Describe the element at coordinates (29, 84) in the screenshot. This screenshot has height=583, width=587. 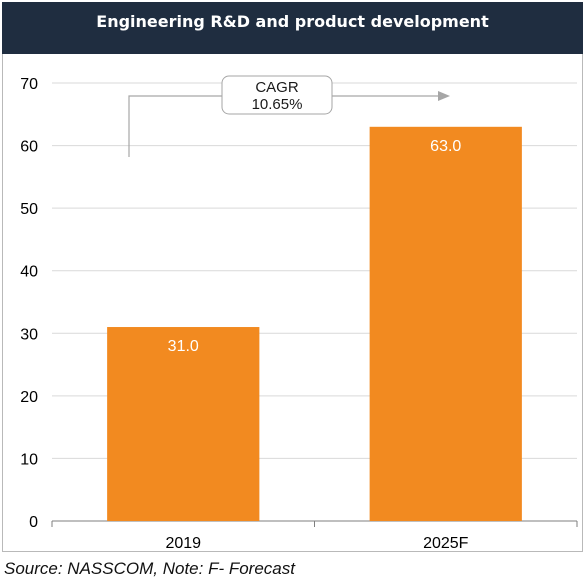
I see `y-tick-label: 70` at that location.